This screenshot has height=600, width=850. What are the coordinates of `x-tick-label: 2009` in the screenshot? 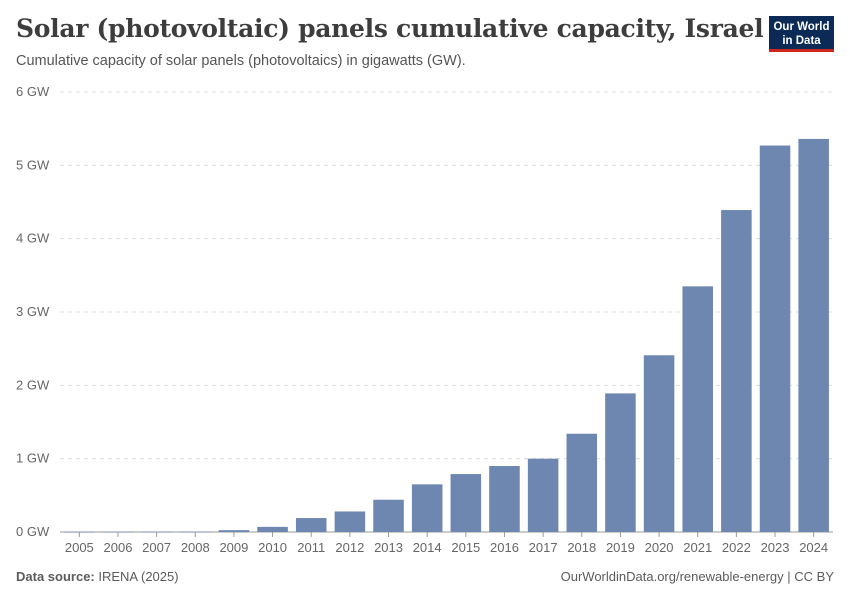 It's located at (233, 547).